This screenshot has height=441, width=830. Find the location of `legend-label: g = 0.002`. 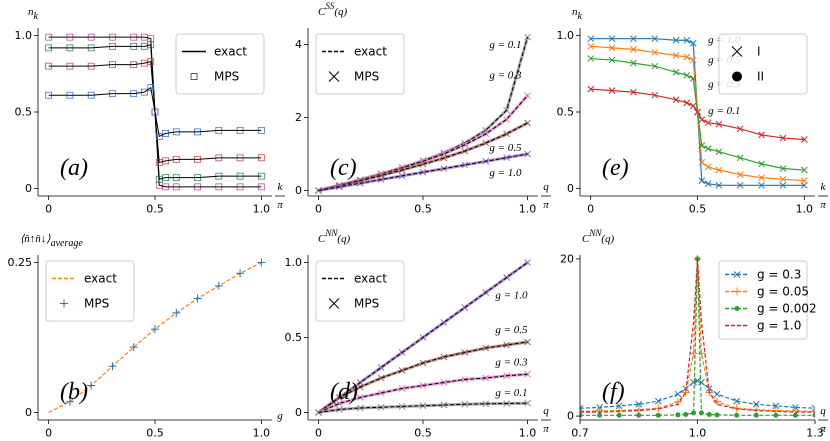

legend-label: g = 0.002 is located at coordinates (787, 309).